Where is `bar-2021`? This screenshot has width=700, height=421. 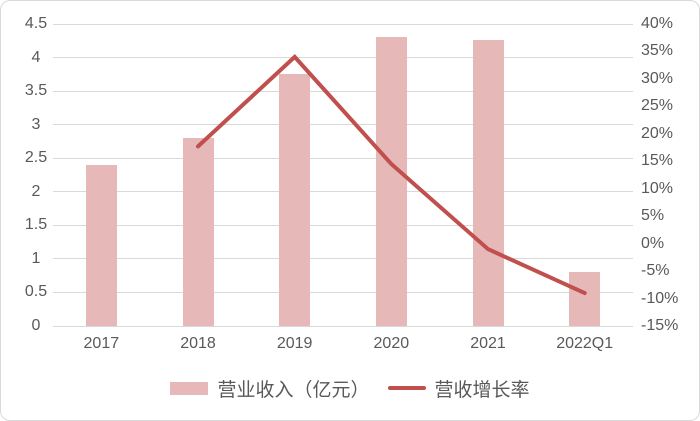 bar-2021 is located at coordinates (488, 183).